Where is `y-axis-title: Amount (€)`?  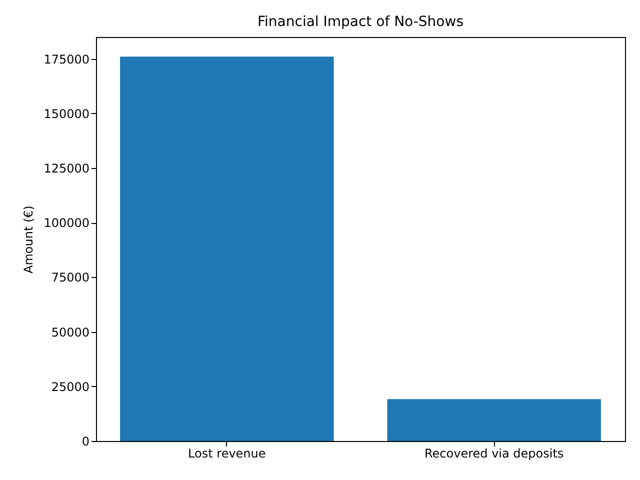 y-axis-title: Amount (€) is located at coordinates (29, 240).